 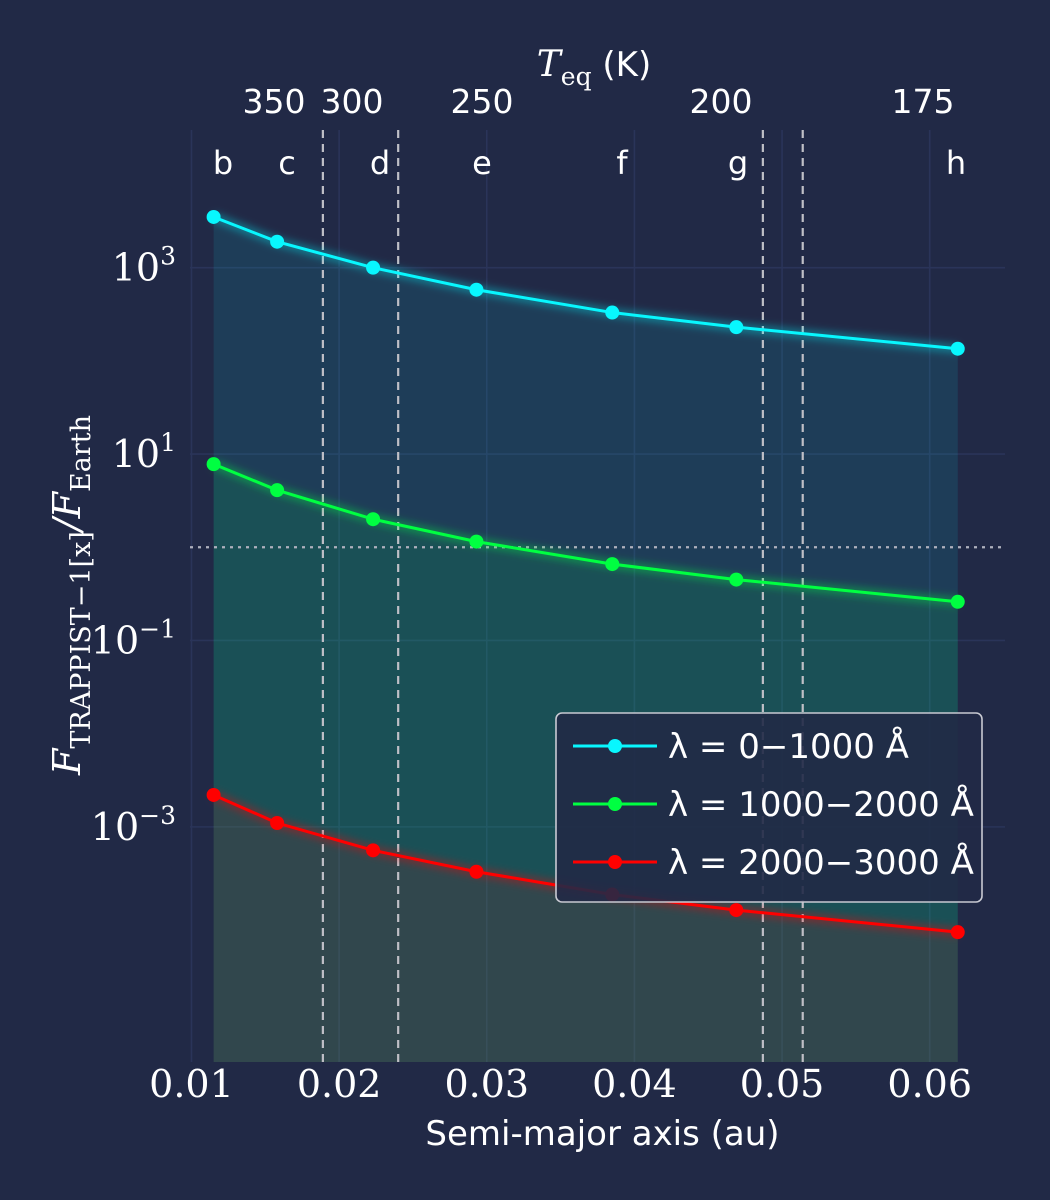 What do you see at coordinates (576, 76) in the screenshot?
I see `top-title-subscript: eq` at bounding box center [576, 76].